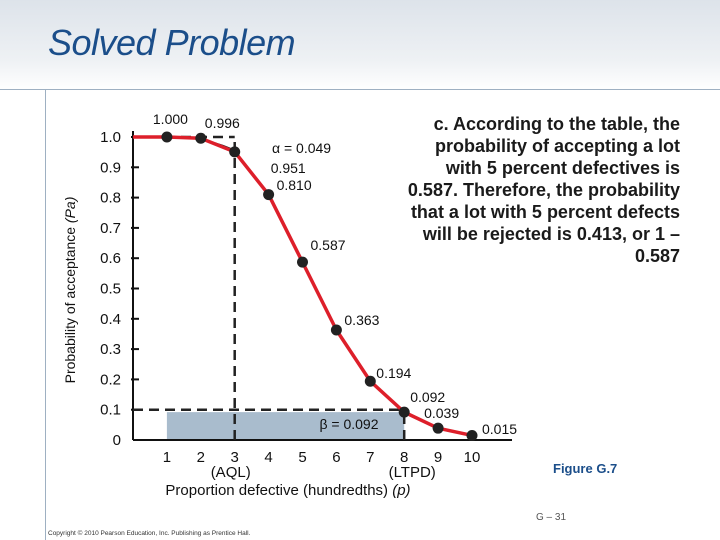 This screenshot has width=720, height=540. What do you see at coordinates (360, 89) in the screenshot?
I see `accent-line-horizontal` at bounding box center [360, 89].